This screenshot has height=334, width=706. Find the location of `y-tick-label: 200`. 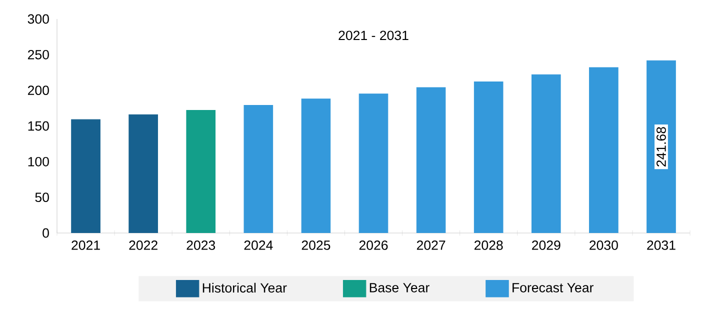

y-tick-label: 200 is located at coordinates (38, 91).